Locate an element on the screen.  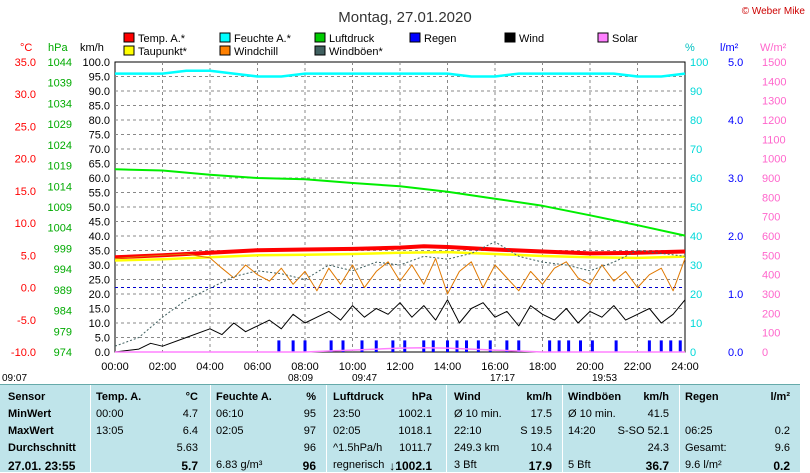
wind-tick: 10.0 is located at coordinates (99, 324).